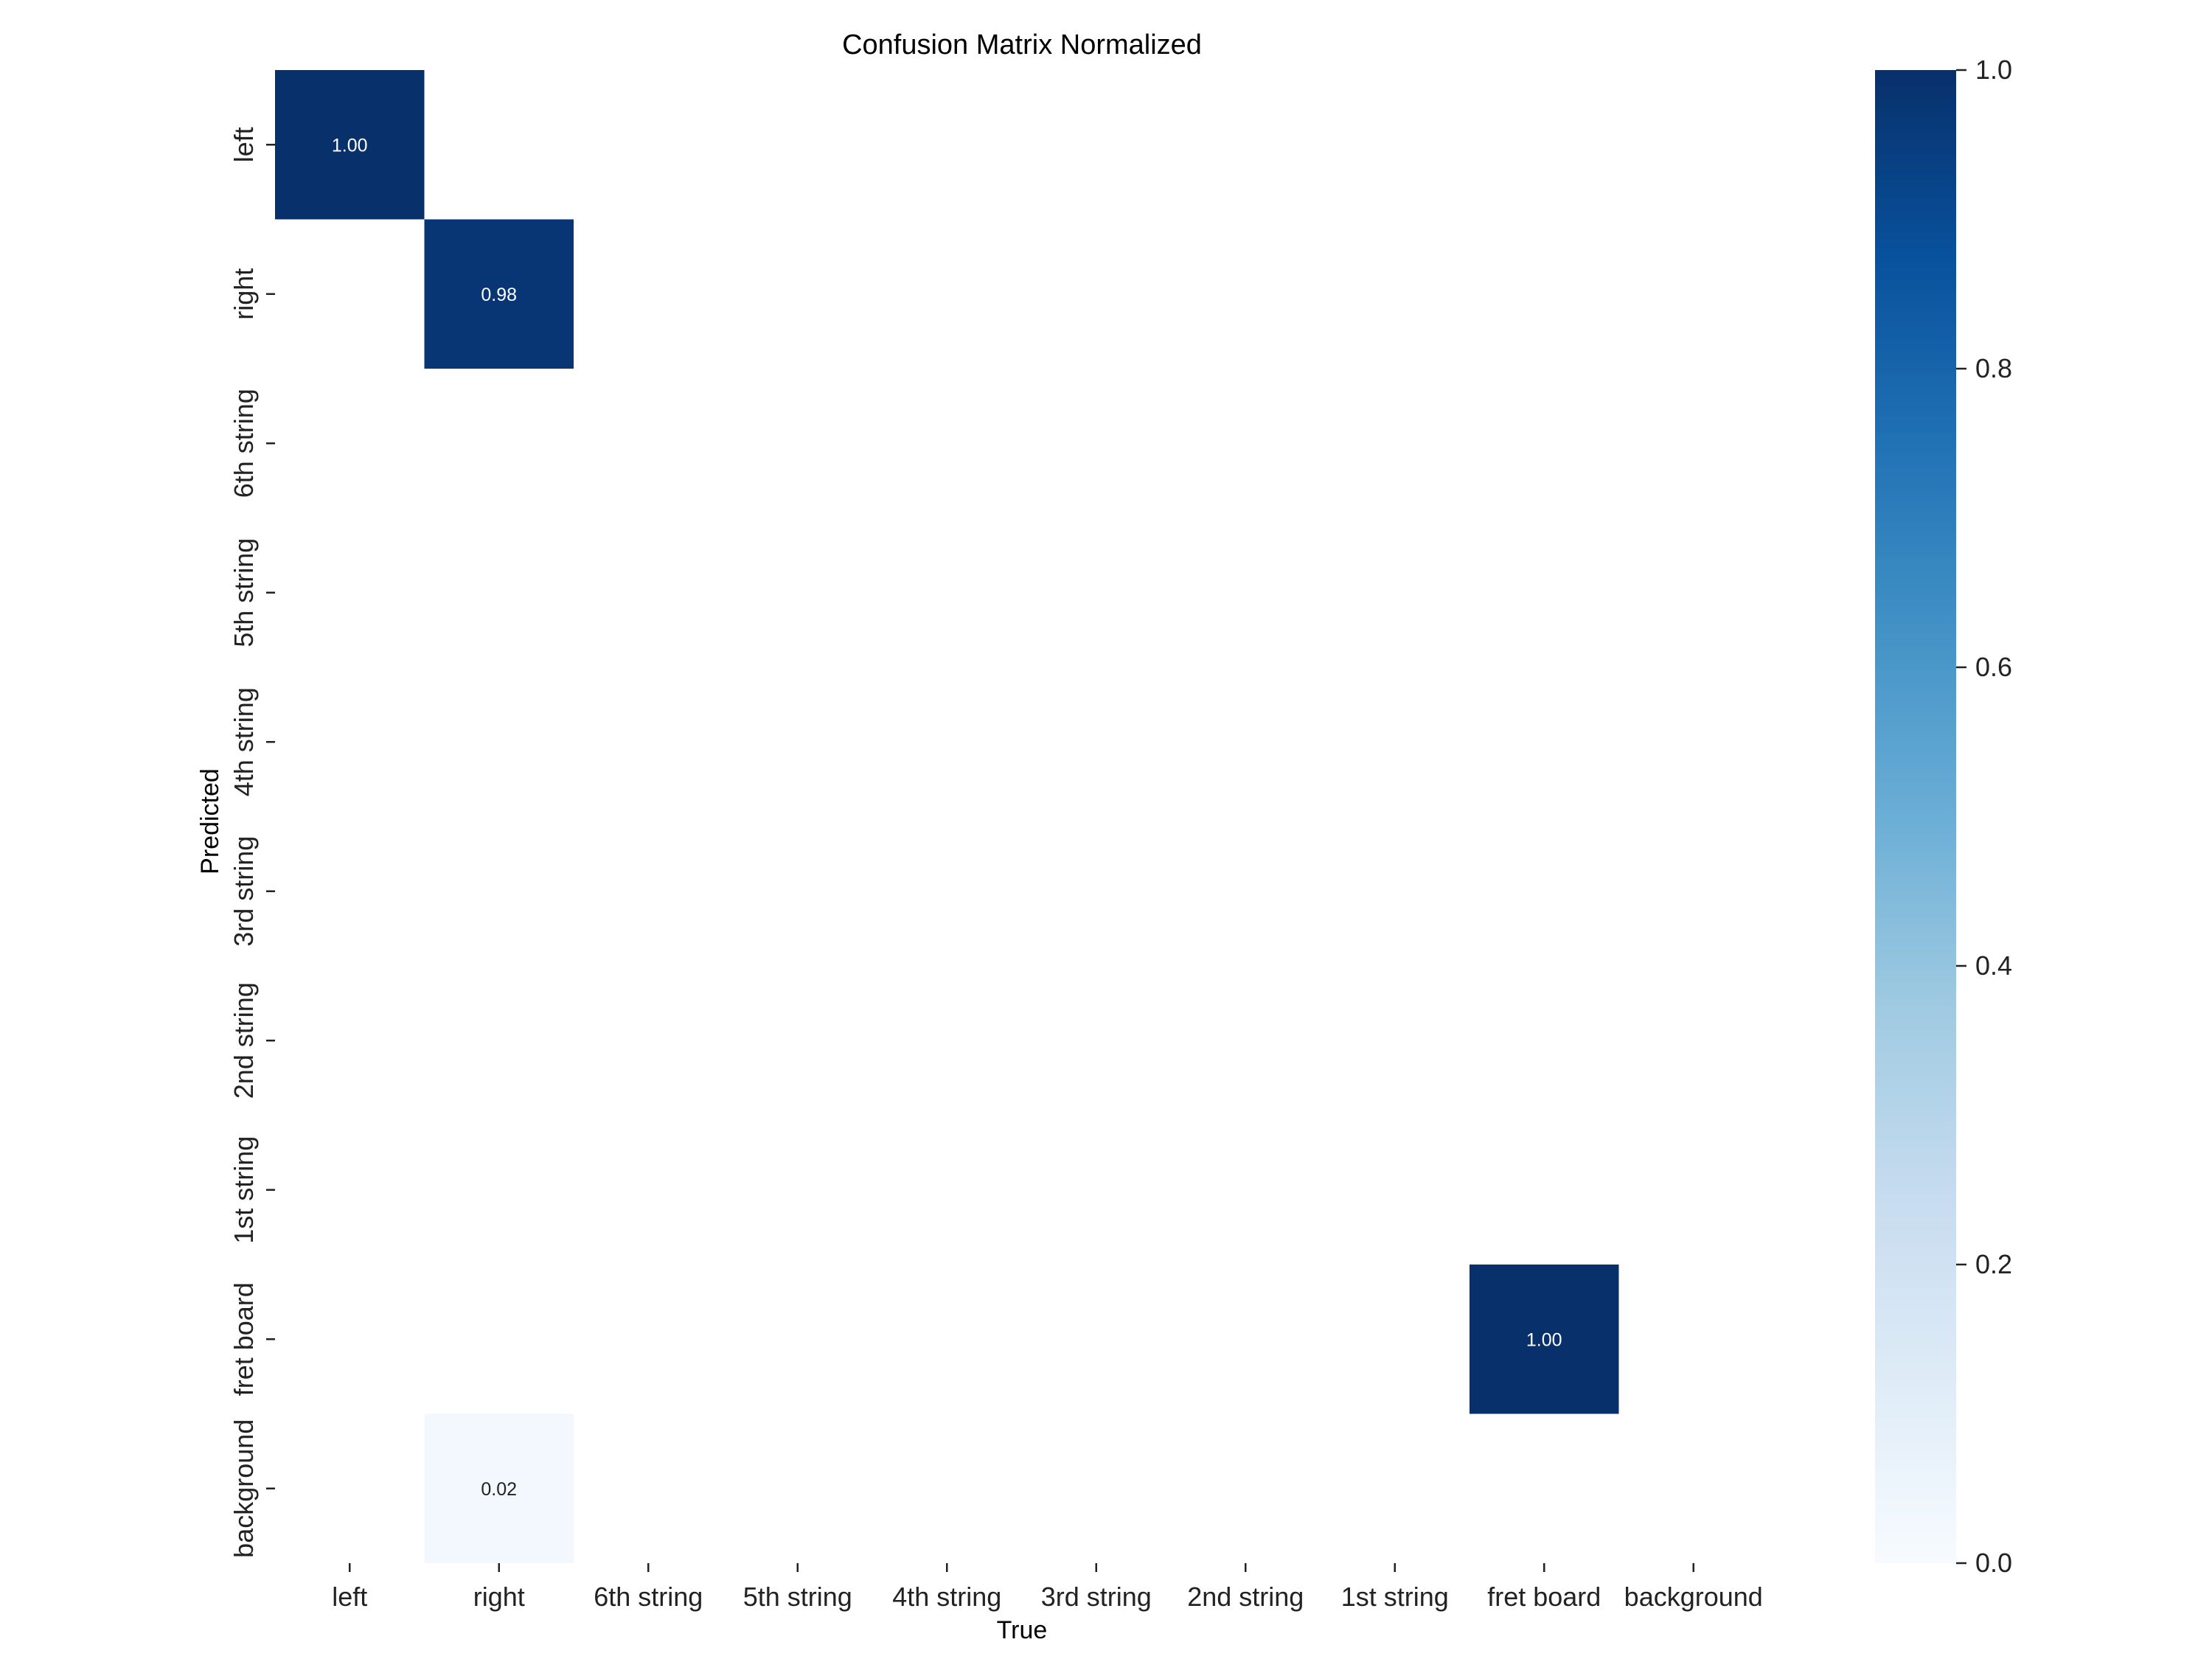 Image resolution: width=2212 pixels, height=1659 pixels. I want to click on colorbar-tick-label: 0.4, so click(1993, 965).